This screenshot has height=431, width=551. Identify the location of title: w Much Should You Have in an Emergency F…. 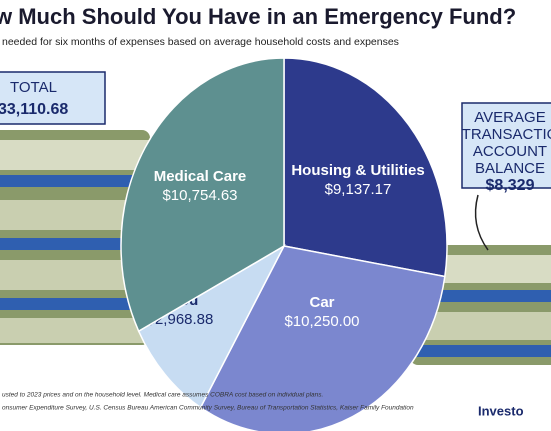
(258, 16).